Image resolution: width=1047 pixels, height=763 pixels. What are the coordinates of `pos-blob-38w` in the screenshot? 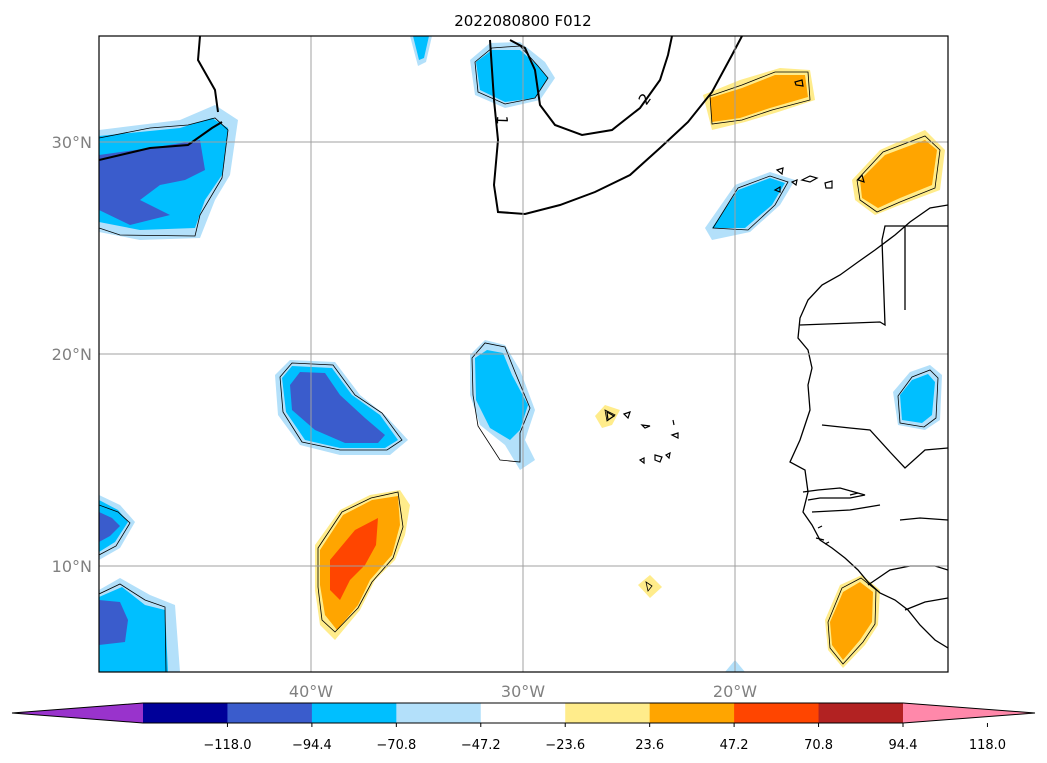 It's located at (362, 565).